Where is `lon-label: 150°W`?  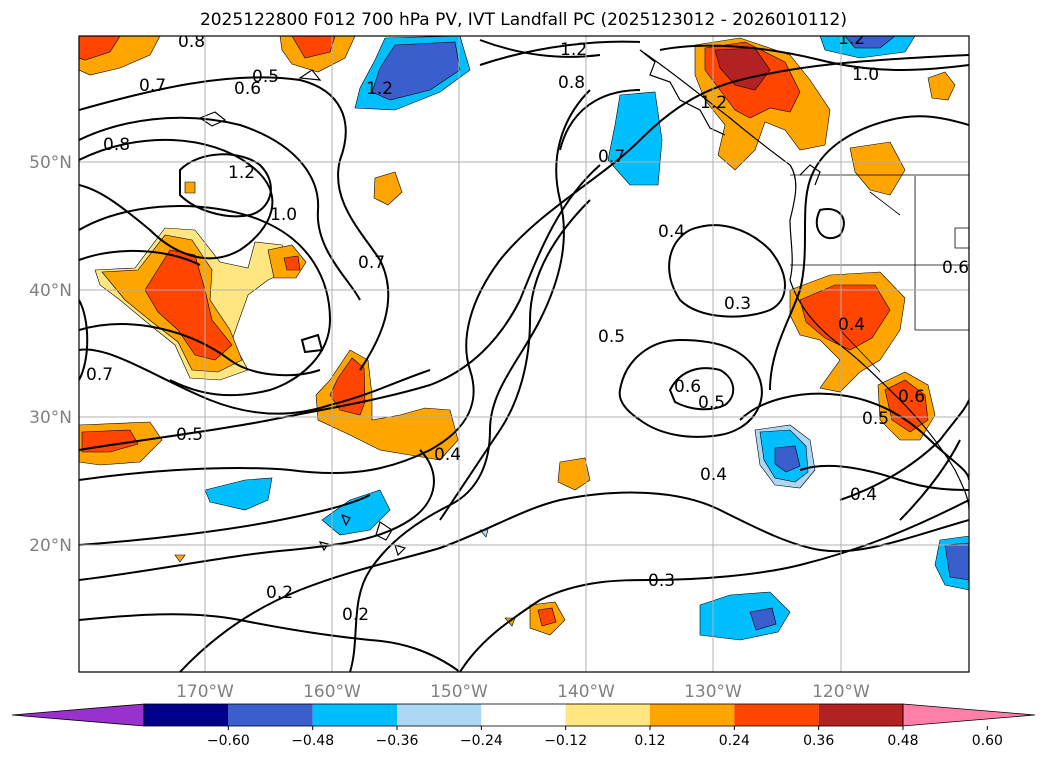 lon-label: 150°W is located at coordinates (459, 692).